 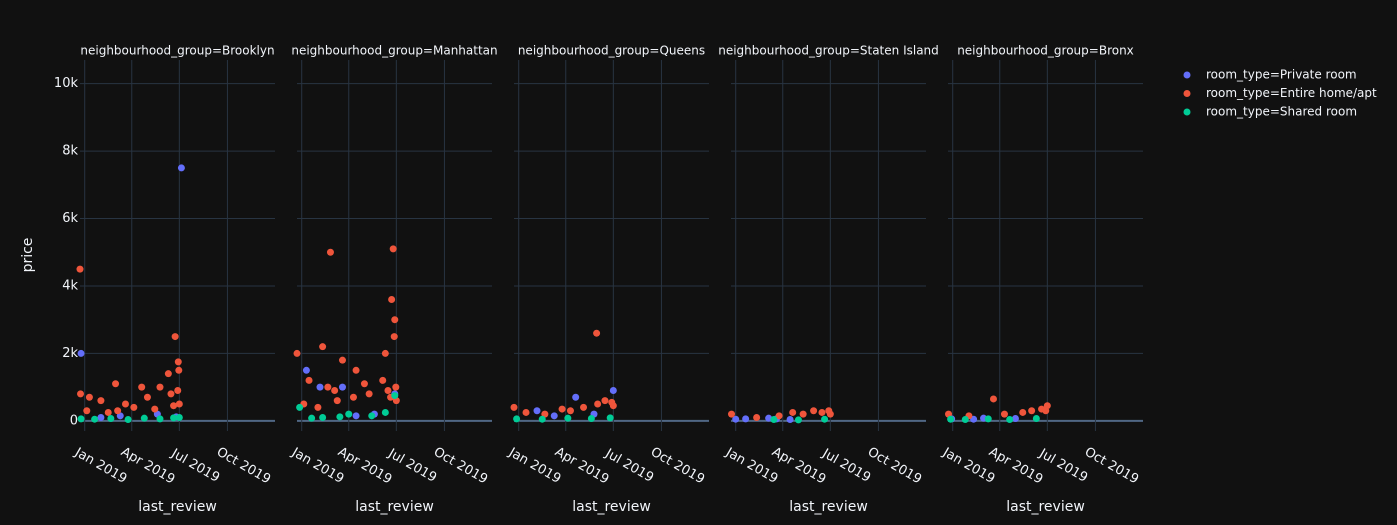 I want to click on facet-title: neighbourhood_group=Brooklyn, so click(x=177, y=51).